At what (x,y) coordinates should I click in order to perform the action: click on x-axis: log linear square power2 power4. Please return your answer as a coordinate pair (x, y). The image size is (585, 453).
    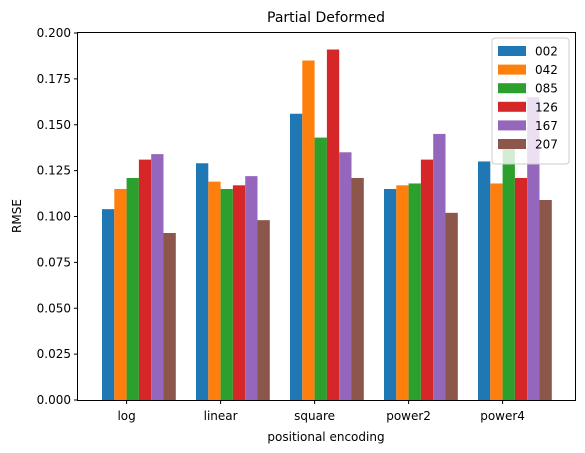
    Looking at the image, I should click on (321, 411).